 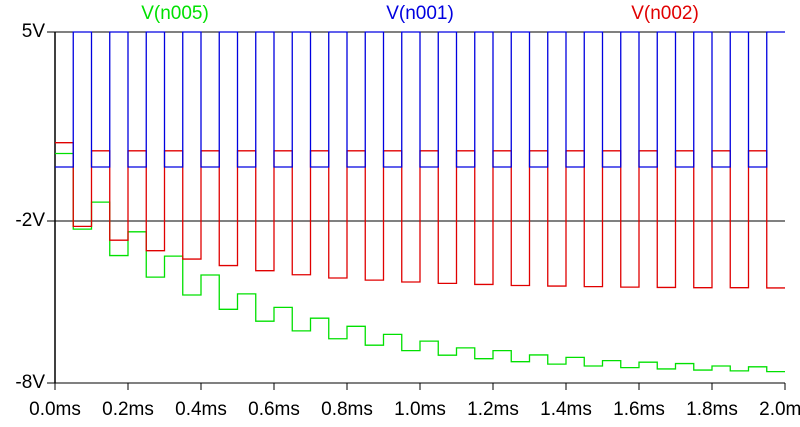 I want to click on x-tick-label: 0.8ms, so click(x=347, y=409).